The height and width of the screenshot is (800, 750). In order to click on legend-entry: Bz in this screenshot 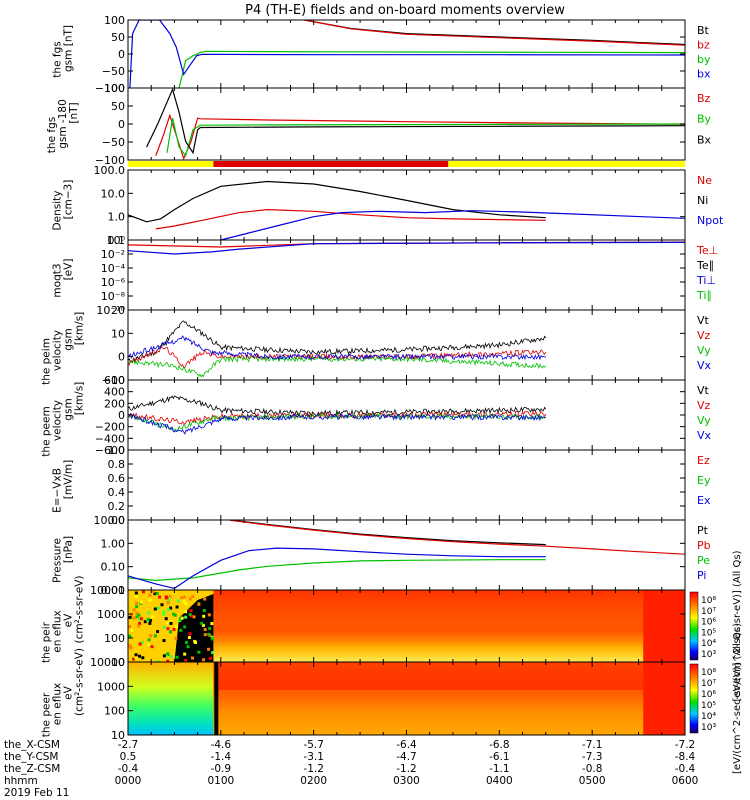, I will do `click(704, 98)`.